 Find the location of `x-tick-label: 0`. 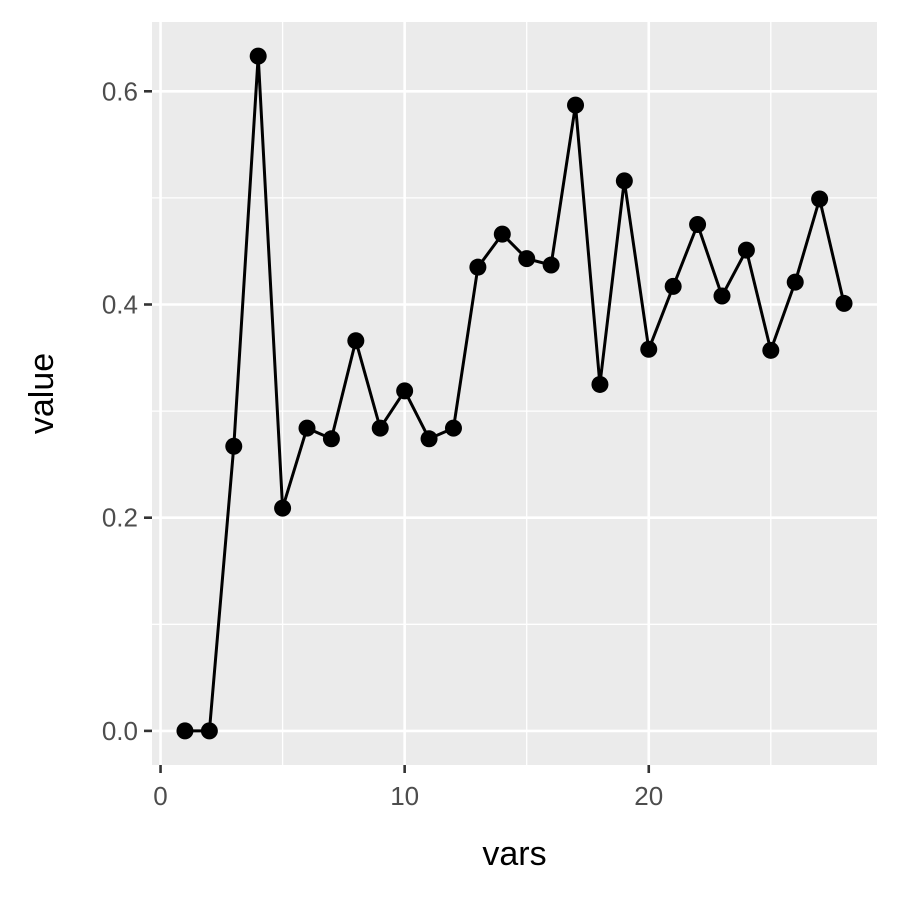

x-tick-label: 0 is located at coordinates (160, 796).